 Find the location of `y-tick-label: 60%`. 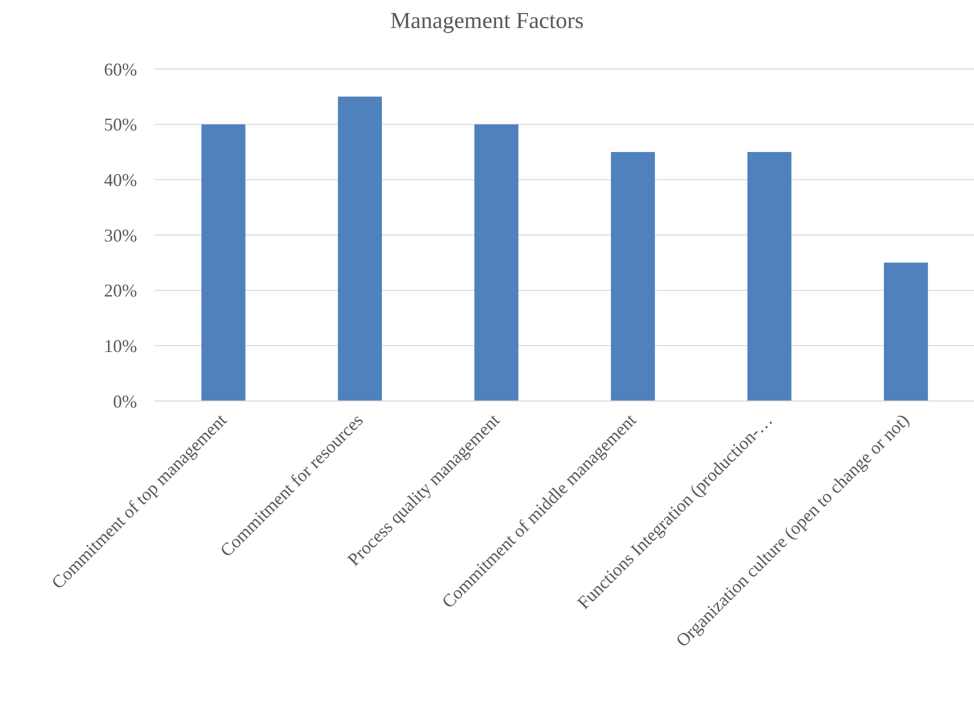

y-tick-label: 60% is located at coordinates (120, 69).